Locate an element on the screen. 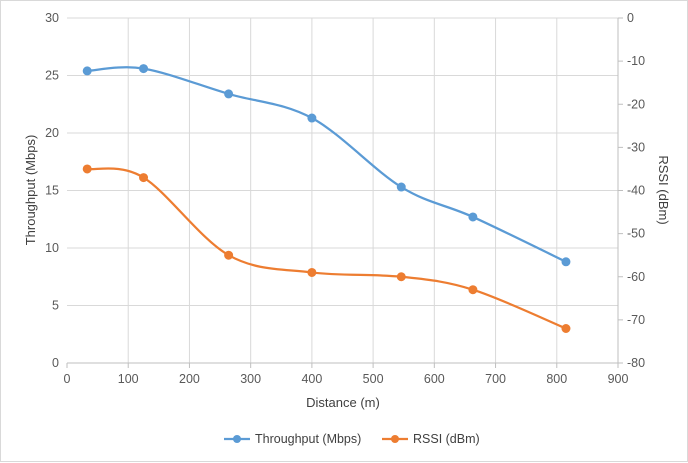 The image size is (688, 463). y2-tick-label: -60 is located at coordinates (636, 277).